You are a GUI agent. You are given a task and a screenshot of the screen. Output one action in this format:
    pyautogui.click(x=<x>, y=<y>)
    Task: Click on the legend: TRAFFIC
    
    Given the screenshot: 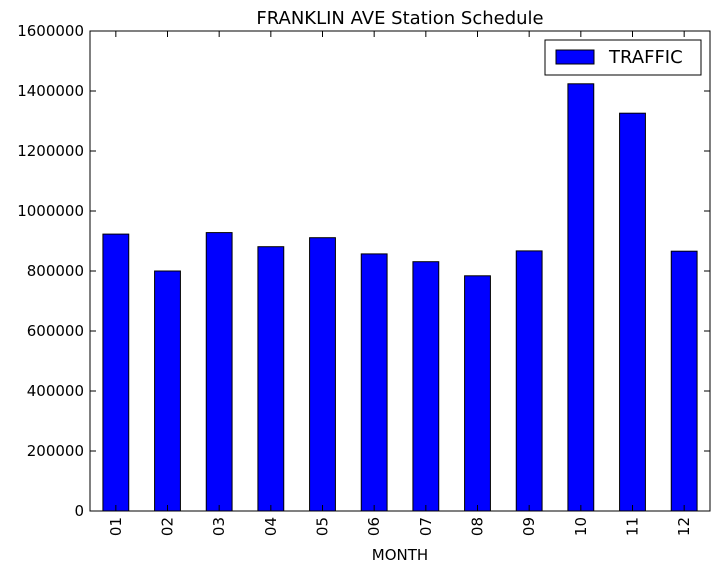 What is the action you would take?
    pyautogui.click(x=623, y=57)
    